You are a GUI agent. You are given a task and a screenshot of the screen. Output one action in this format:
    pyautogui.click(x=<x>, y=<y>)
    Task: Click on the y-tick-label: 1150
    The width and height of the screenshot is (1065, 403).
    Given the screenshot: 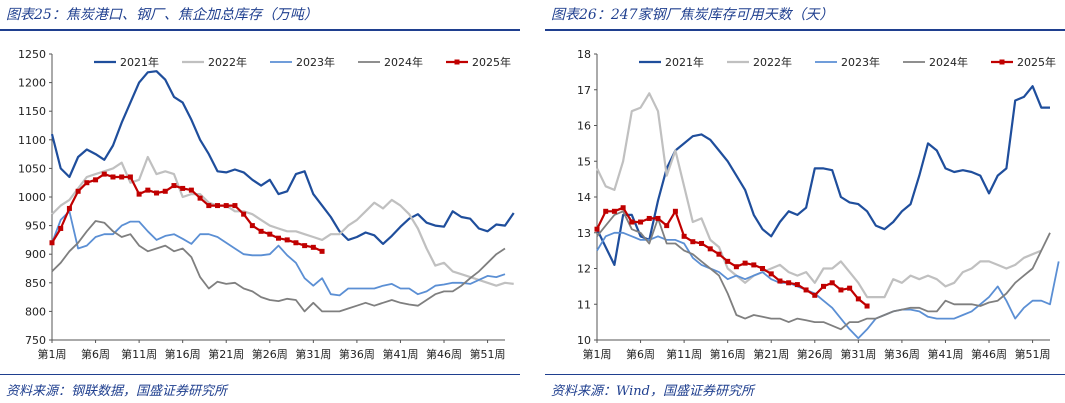 What is the action you would take?
    pyautogui.click(x=32, y=111)
    